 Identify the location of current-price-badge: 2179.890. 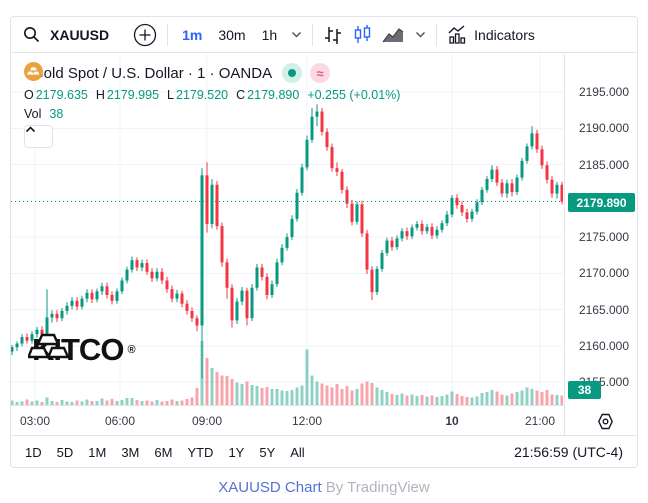
(601, 202).